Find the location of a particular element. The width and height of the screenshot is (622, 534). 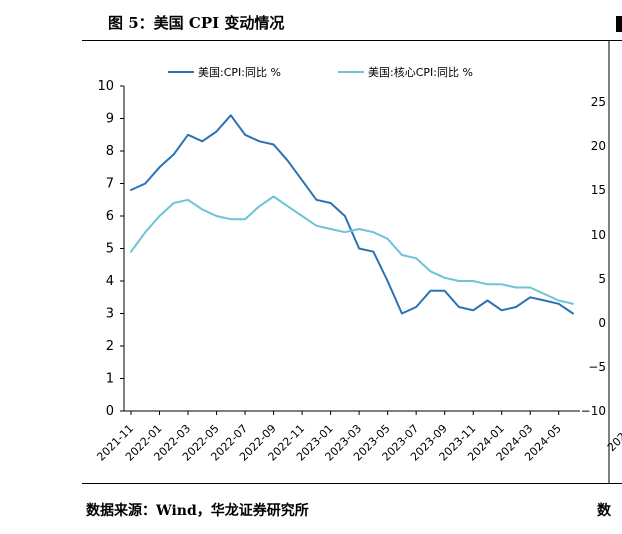

adjacent-chart-x-tick-fragment: 202 is located at coordinates (613, 442).